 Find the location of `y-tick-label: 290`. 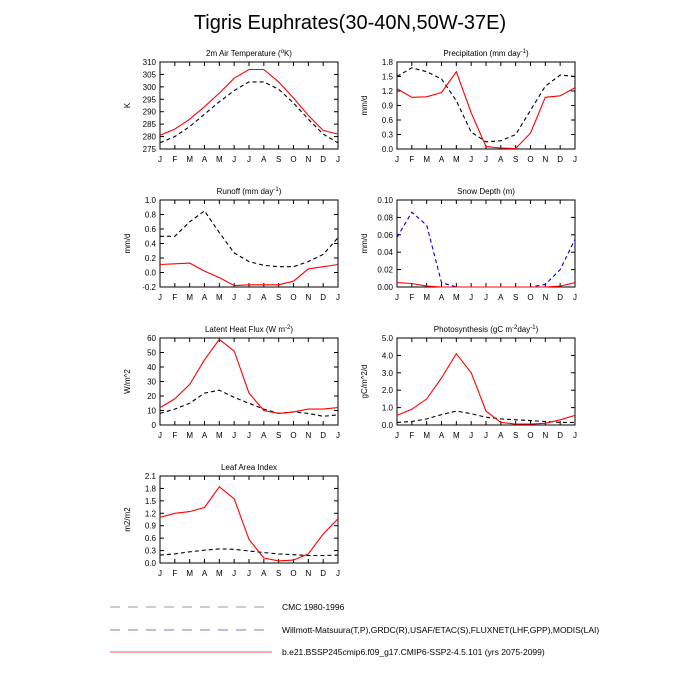

y-tick-label: 290 is located at coordinates (150, 112).